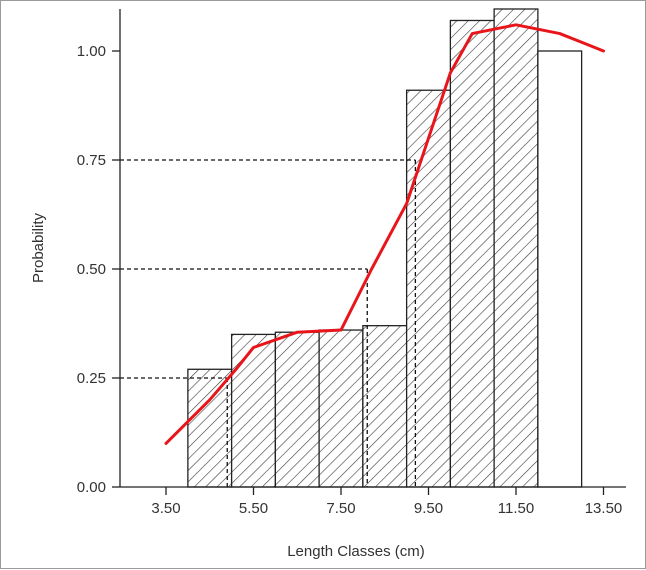 The width and height of the screenshot is (646, 570). I want to click on y-tick-label-3: 0.50, so click(91, 269).